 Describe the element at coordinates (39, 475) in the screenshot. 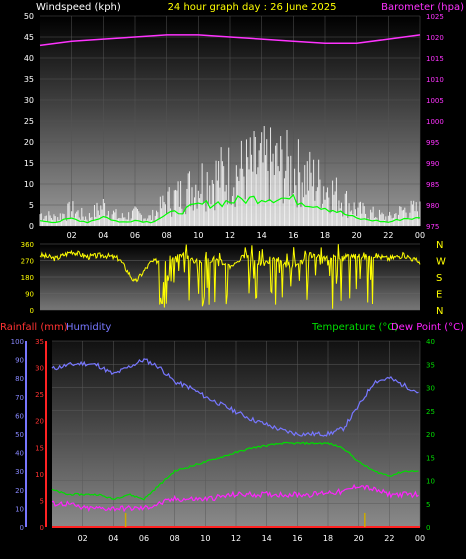

I see `rain-y-tick-label: 10` at that location.